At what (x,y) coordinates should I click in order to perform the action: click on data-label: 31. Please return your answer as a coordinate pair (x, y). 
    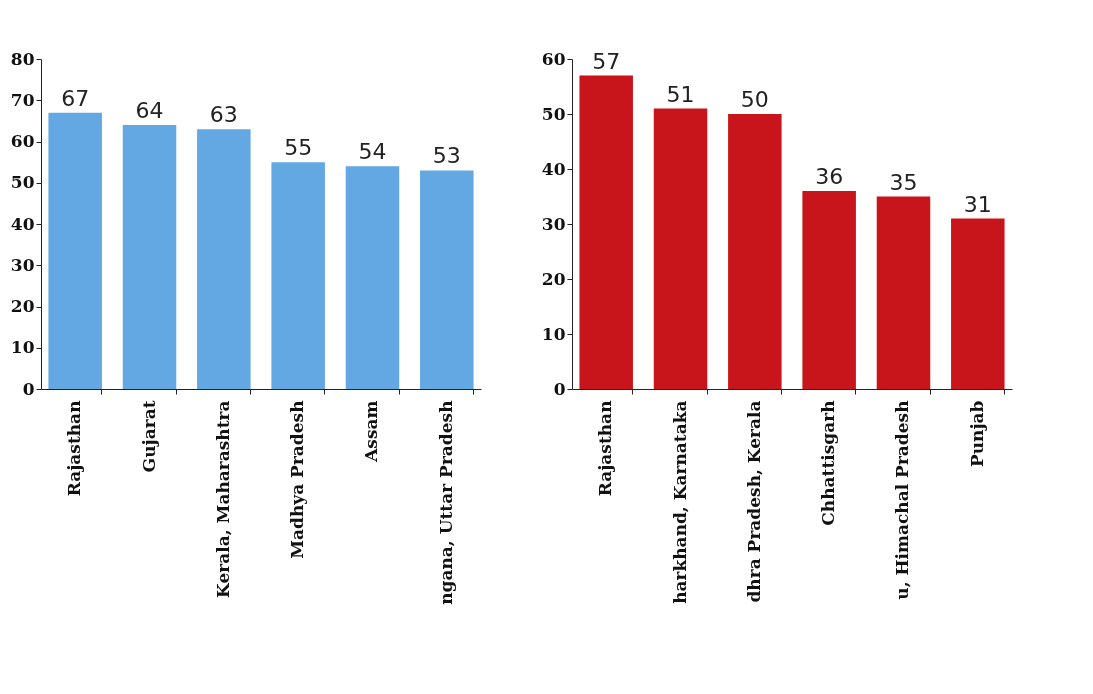
    Looking at the image, I should click on (977, 204).